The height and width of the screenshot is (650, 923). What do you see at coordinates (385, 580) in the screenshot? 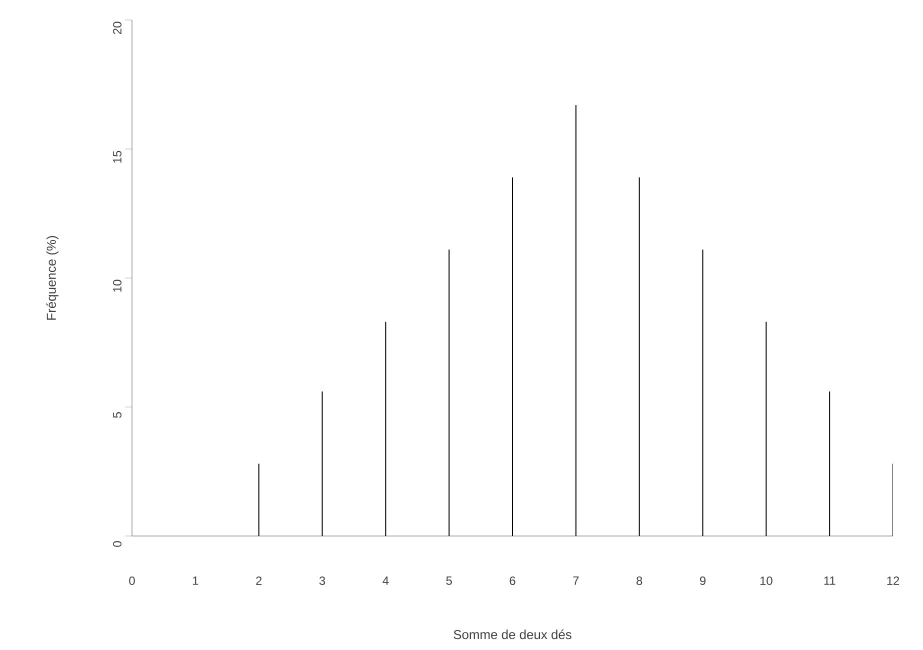
I see `x-tick-label: 4` at bounding box center [385, 580].